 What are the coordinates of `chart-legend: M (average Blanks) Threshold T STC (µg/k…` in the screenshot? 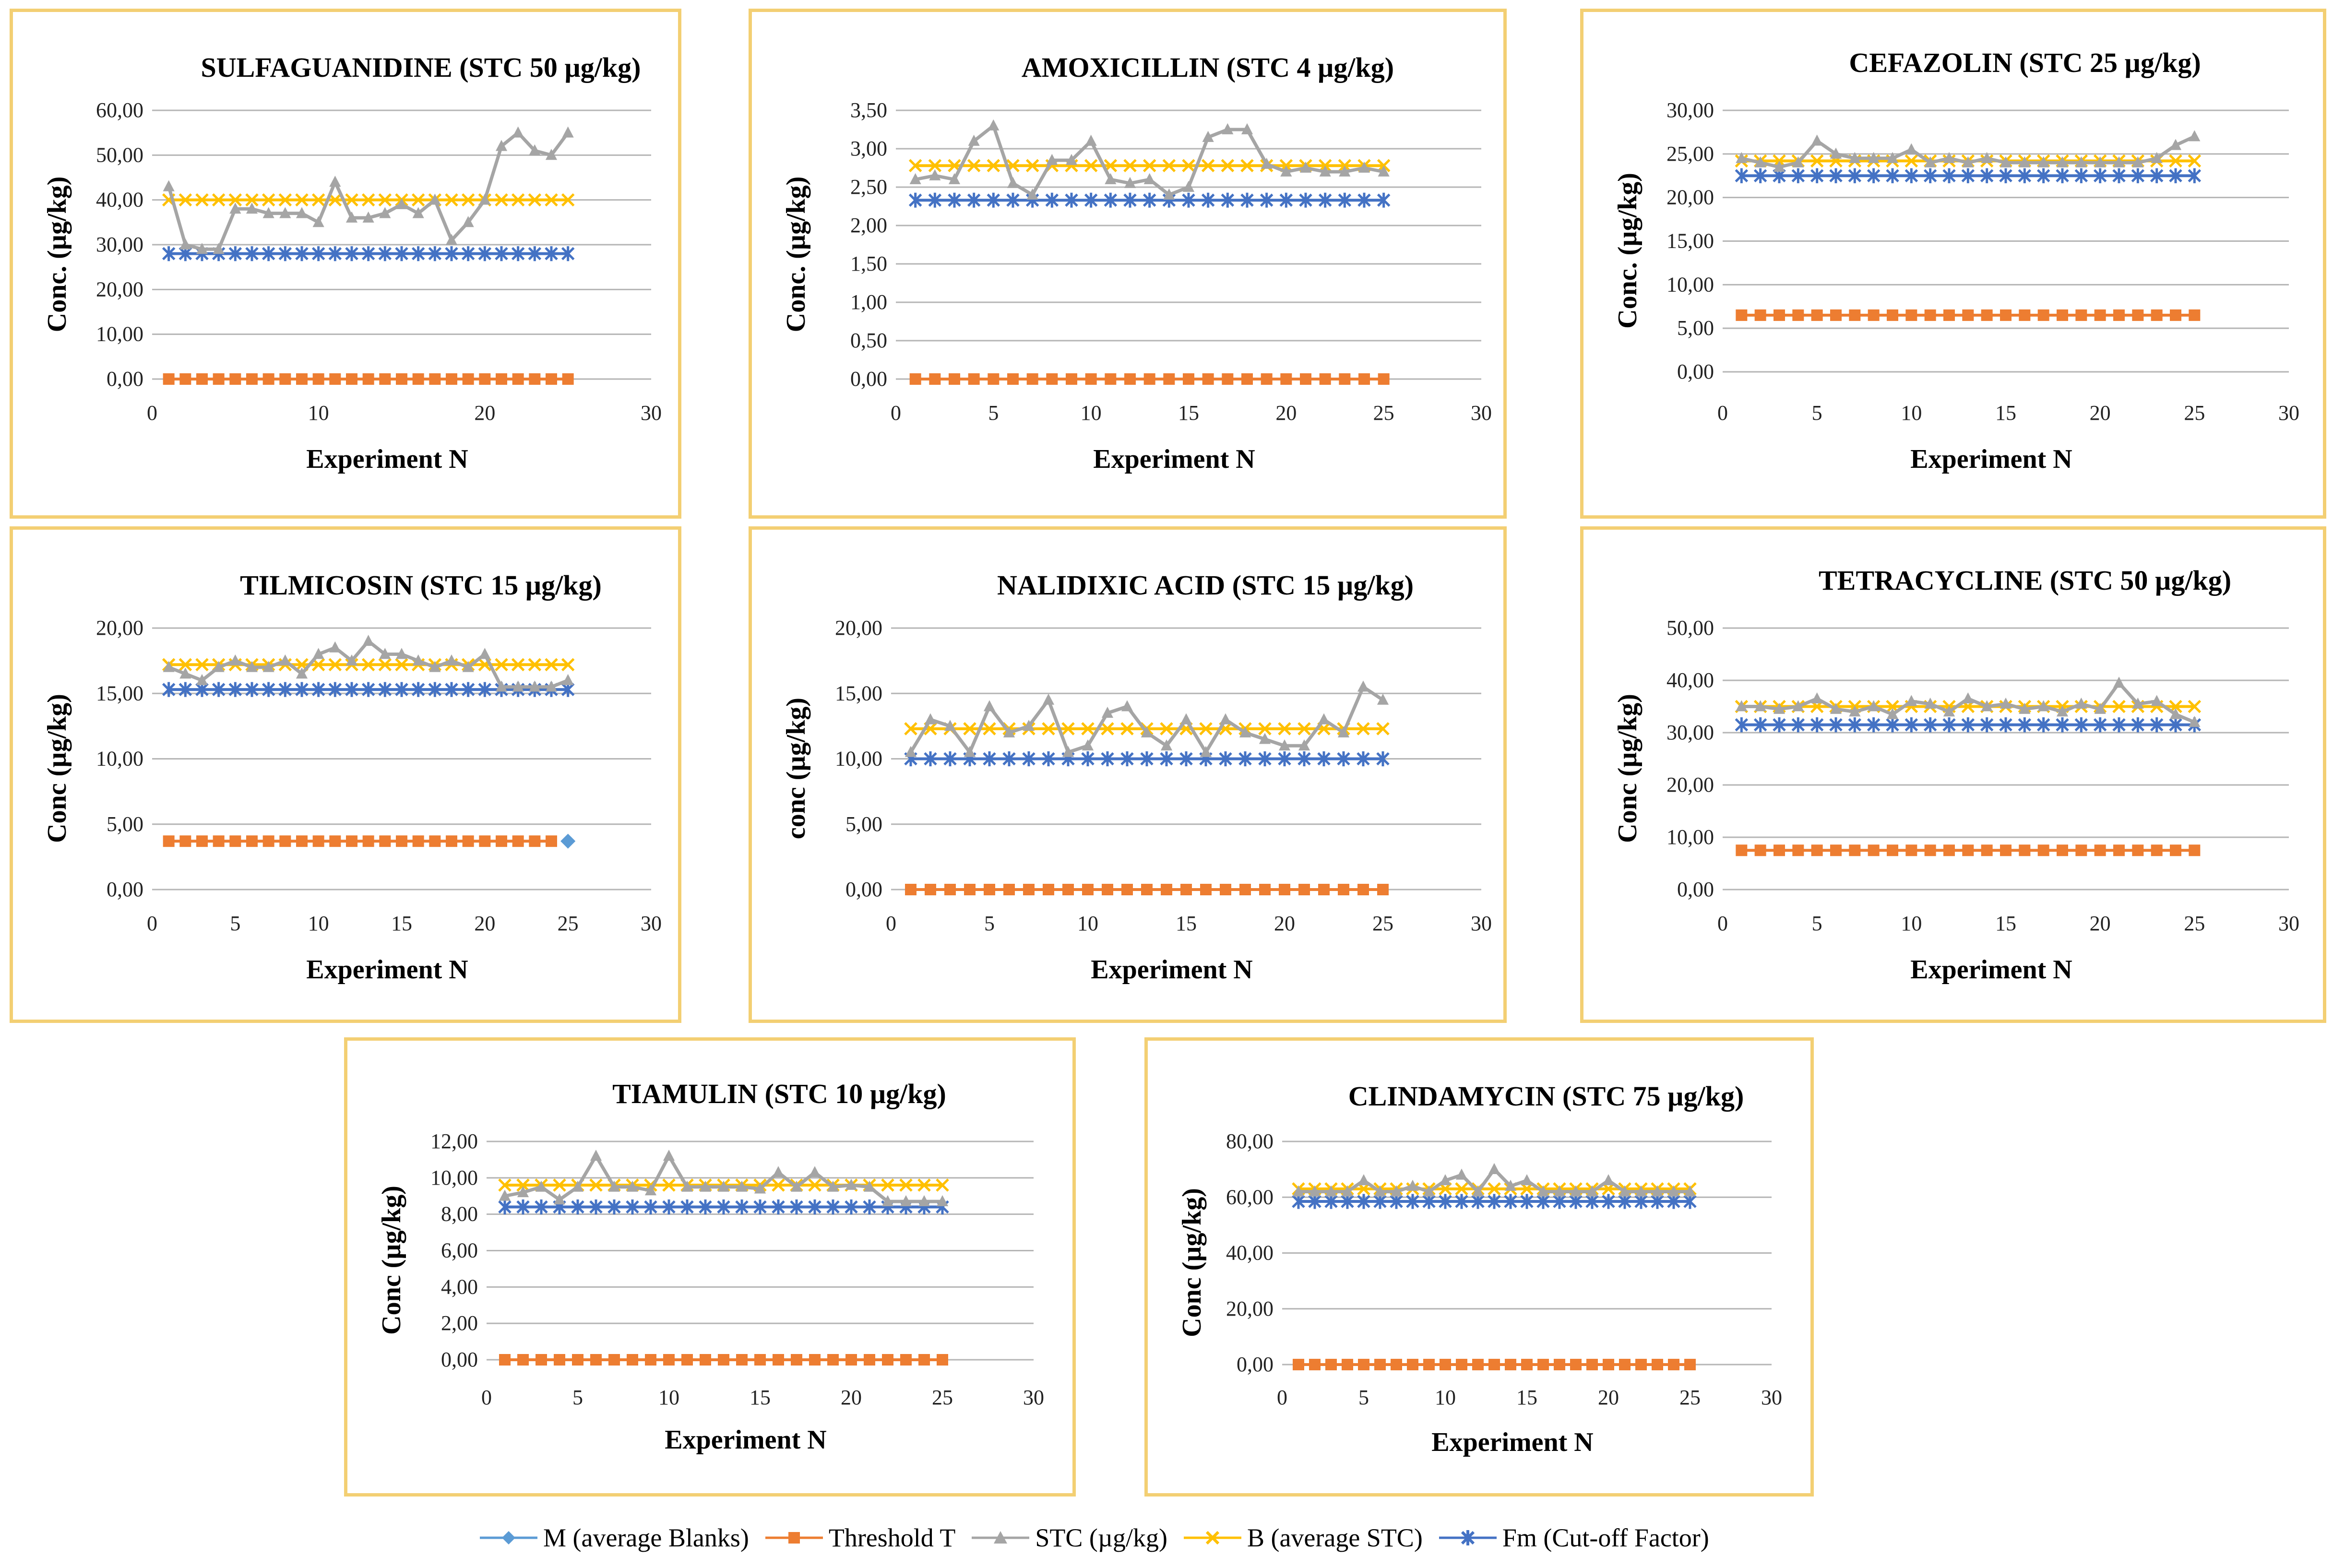 It's located at (1176, 1538).